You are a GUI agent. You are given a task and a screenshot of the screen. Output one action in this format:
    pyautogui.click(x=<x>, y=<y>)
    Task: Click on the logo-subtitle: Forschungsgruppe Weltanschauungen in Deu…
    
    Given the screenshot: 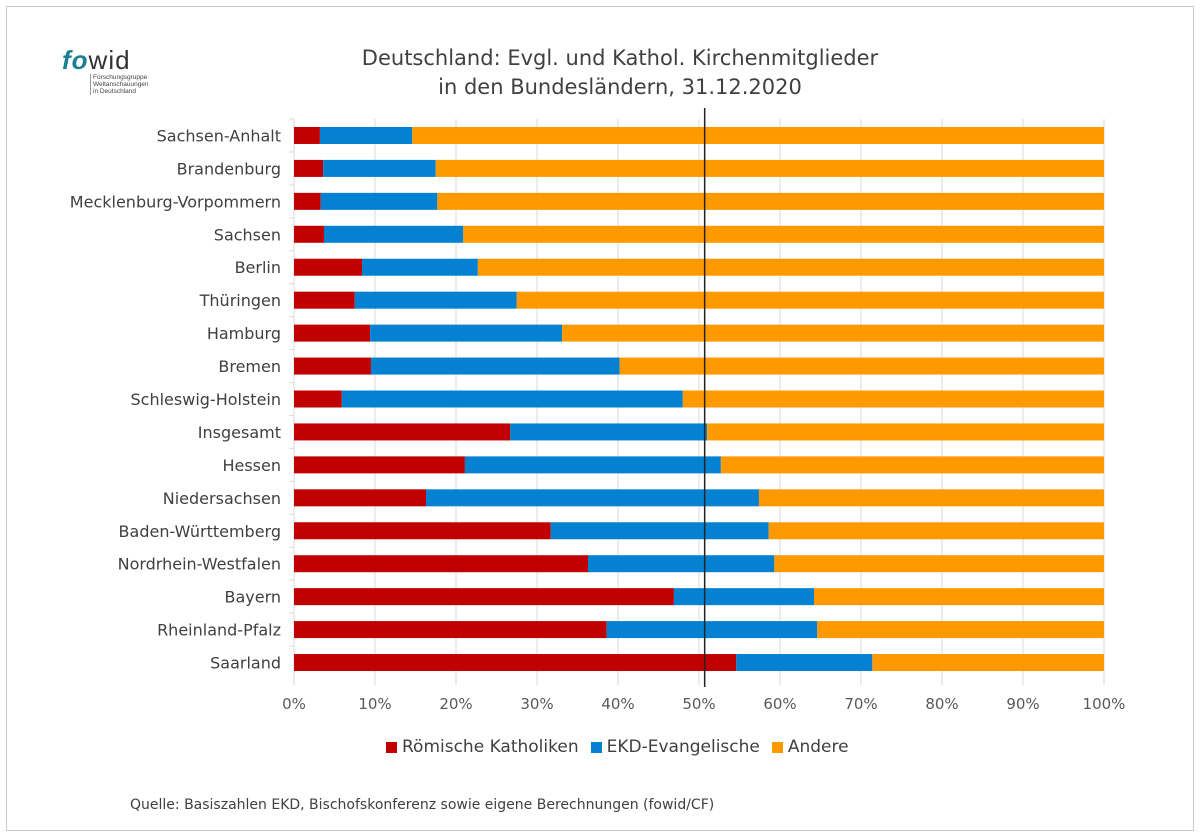 What is the action you would take?
    pyautogui.click(x=119, y=84)
    